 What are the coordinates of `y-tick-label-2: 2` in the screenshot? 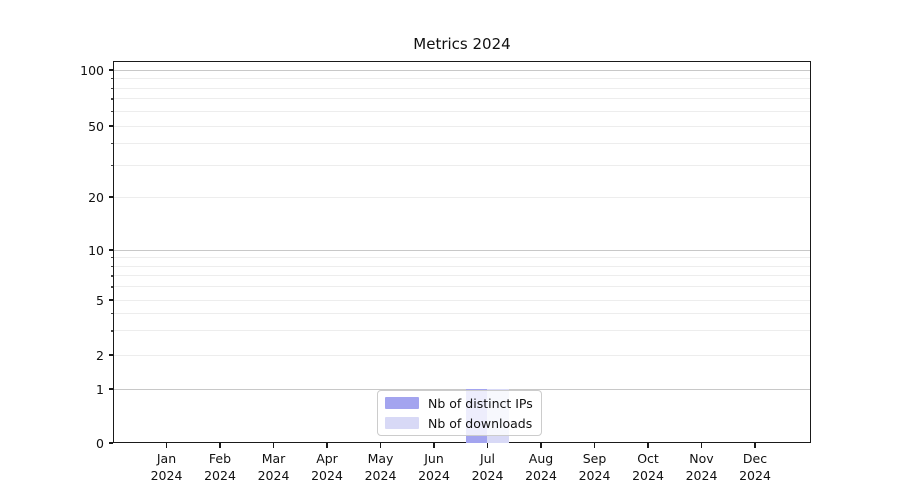 It's located at (100, 355).